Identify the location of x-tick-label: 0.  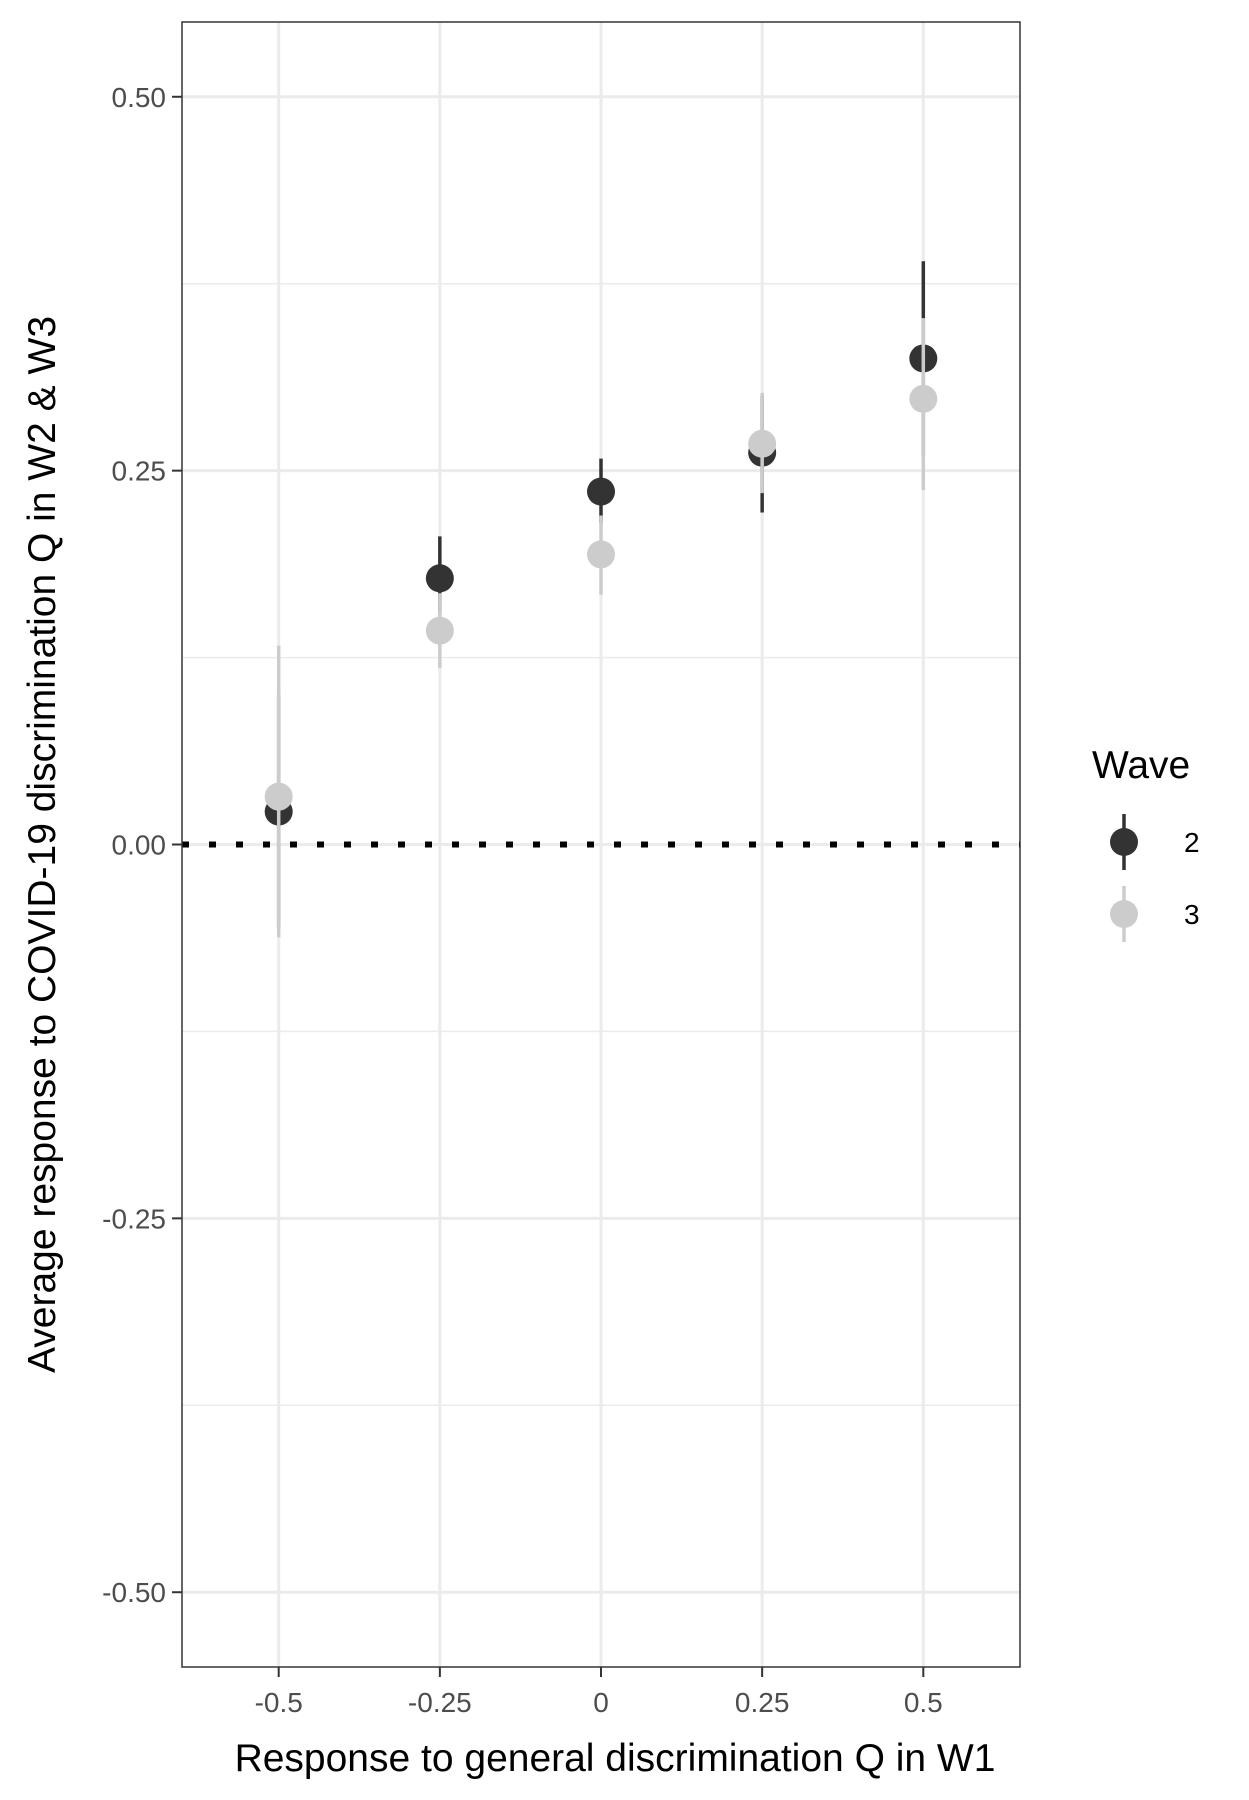
(601, 1702).